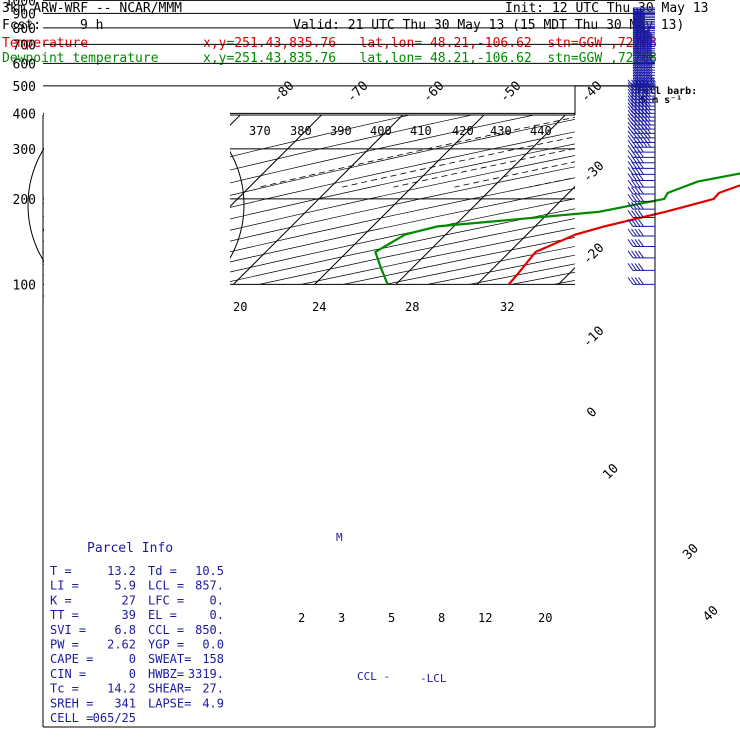  What do you see at coordinates (22, 25) in the screenshot?
I see `forecast-label: Fcst:` at bounding box center [22, 25].